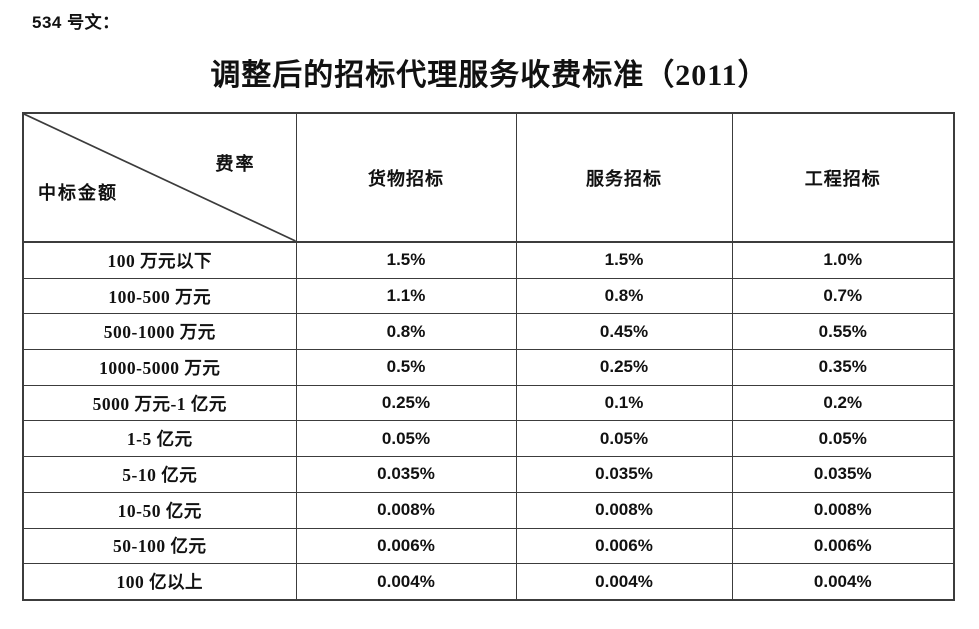 The height and width of the screenshot is (629, 979). I want to click on cell-service-rate: 0.05%, so click(624, 439).